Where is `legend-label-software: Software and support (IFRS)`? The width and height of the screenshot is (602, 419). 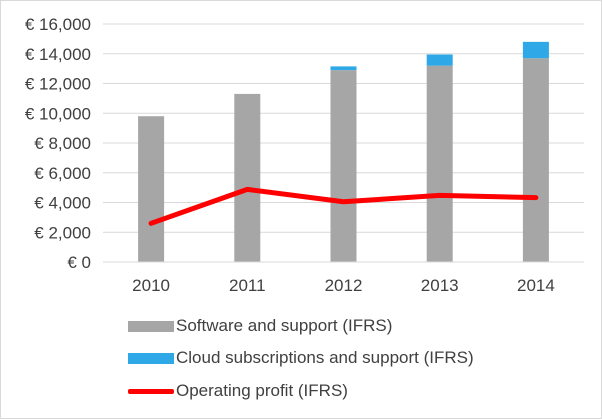
legend-label-software: Software and support (IFRS) is located at coordinates (284, 325).